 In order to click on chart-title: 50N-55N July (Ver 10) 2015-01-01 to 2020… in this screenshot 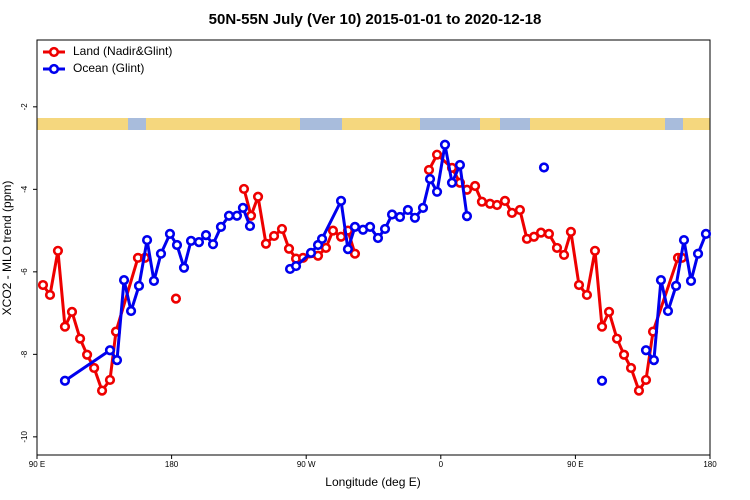, I will do `click(375, 19)`.